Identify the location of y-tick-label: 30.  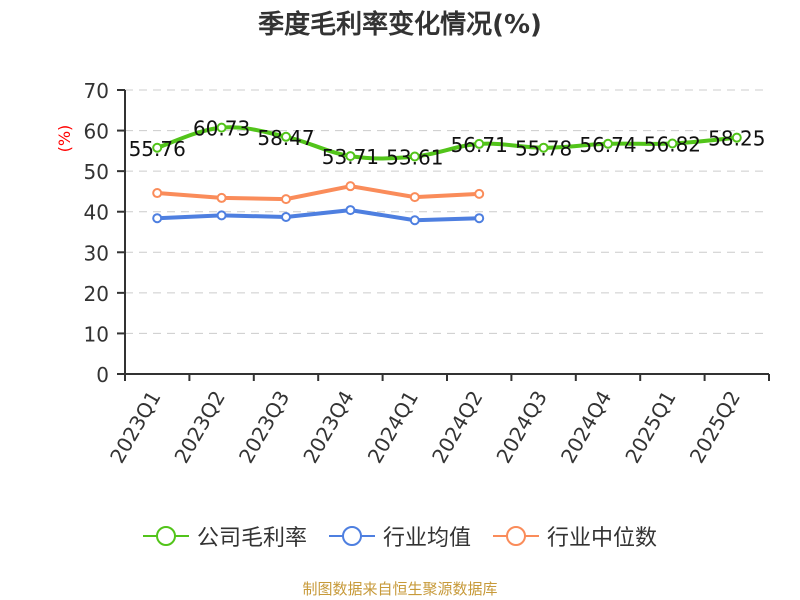
(96, 253).